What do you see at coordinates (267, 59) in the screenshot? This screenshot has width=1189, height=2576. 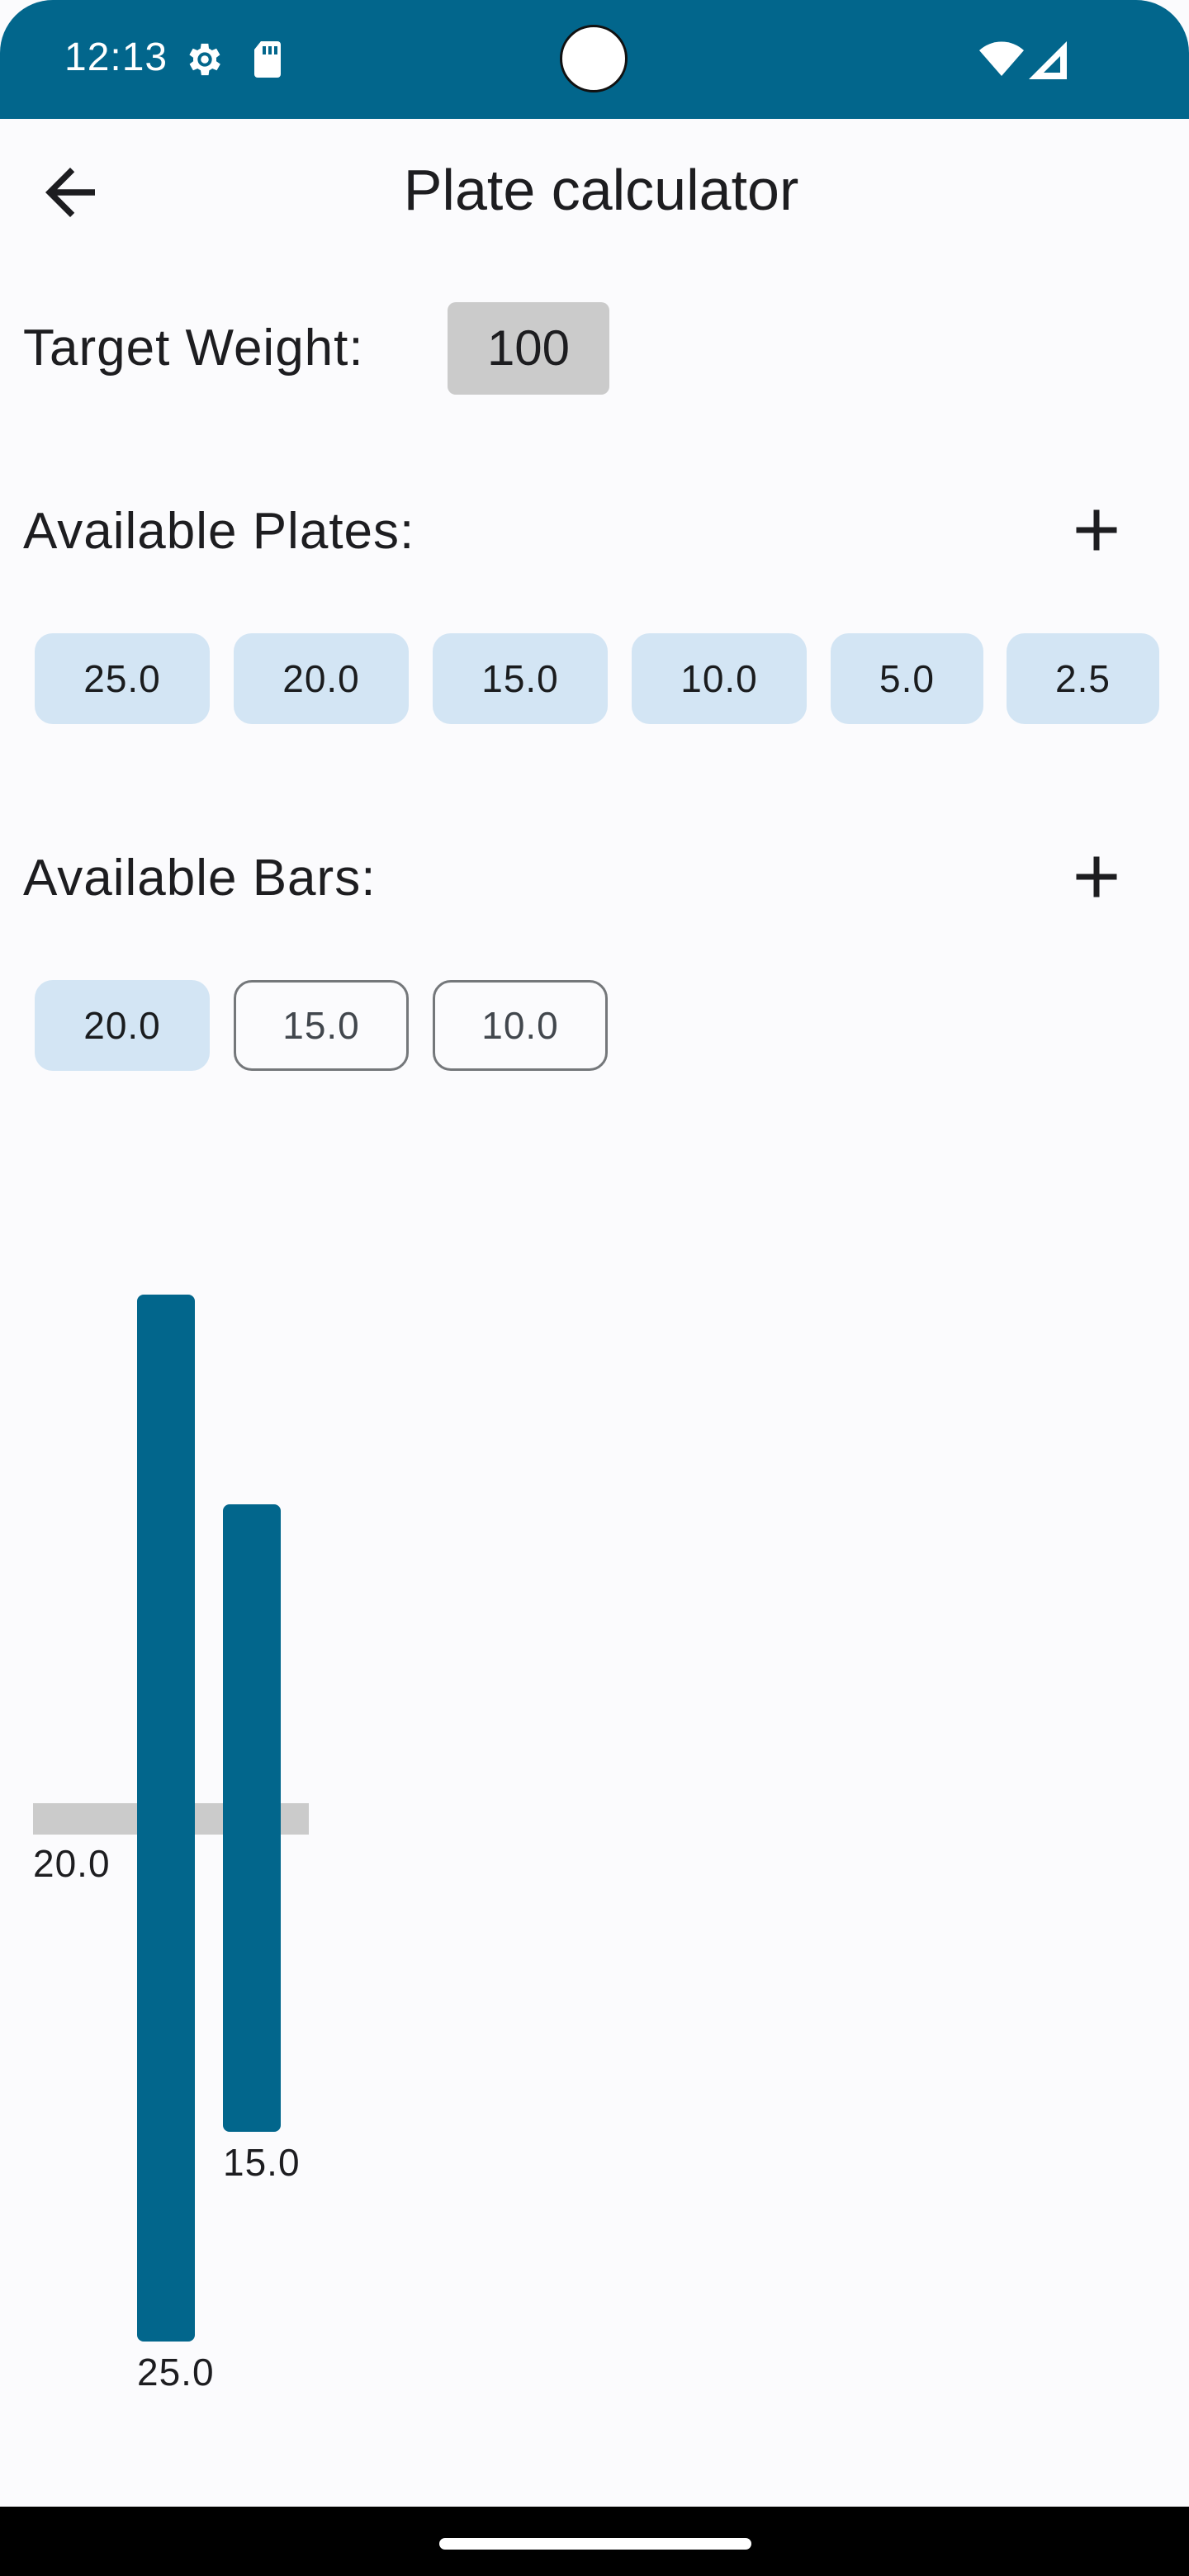 I see `sd-card-icon` at bounding box center [267, 59].